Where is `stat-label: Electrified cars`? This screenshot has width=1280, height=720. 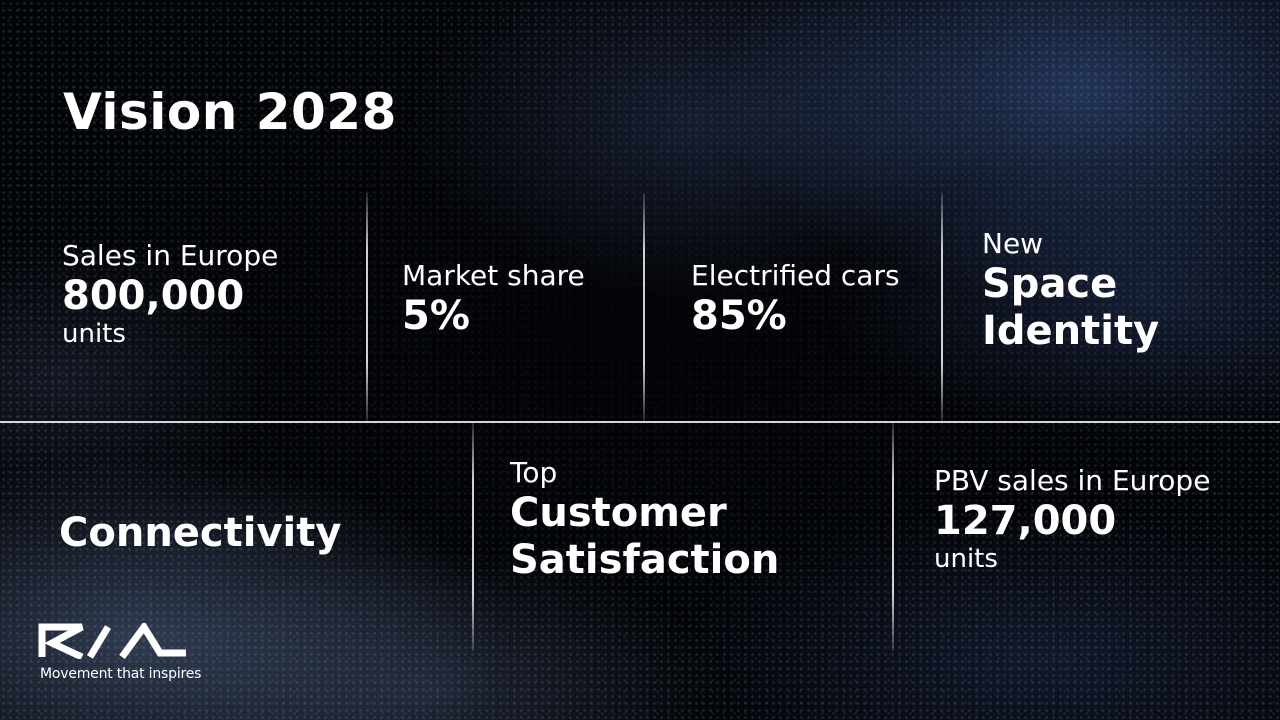
stat-label: Electrified cars is located at coordinates (795, 275).